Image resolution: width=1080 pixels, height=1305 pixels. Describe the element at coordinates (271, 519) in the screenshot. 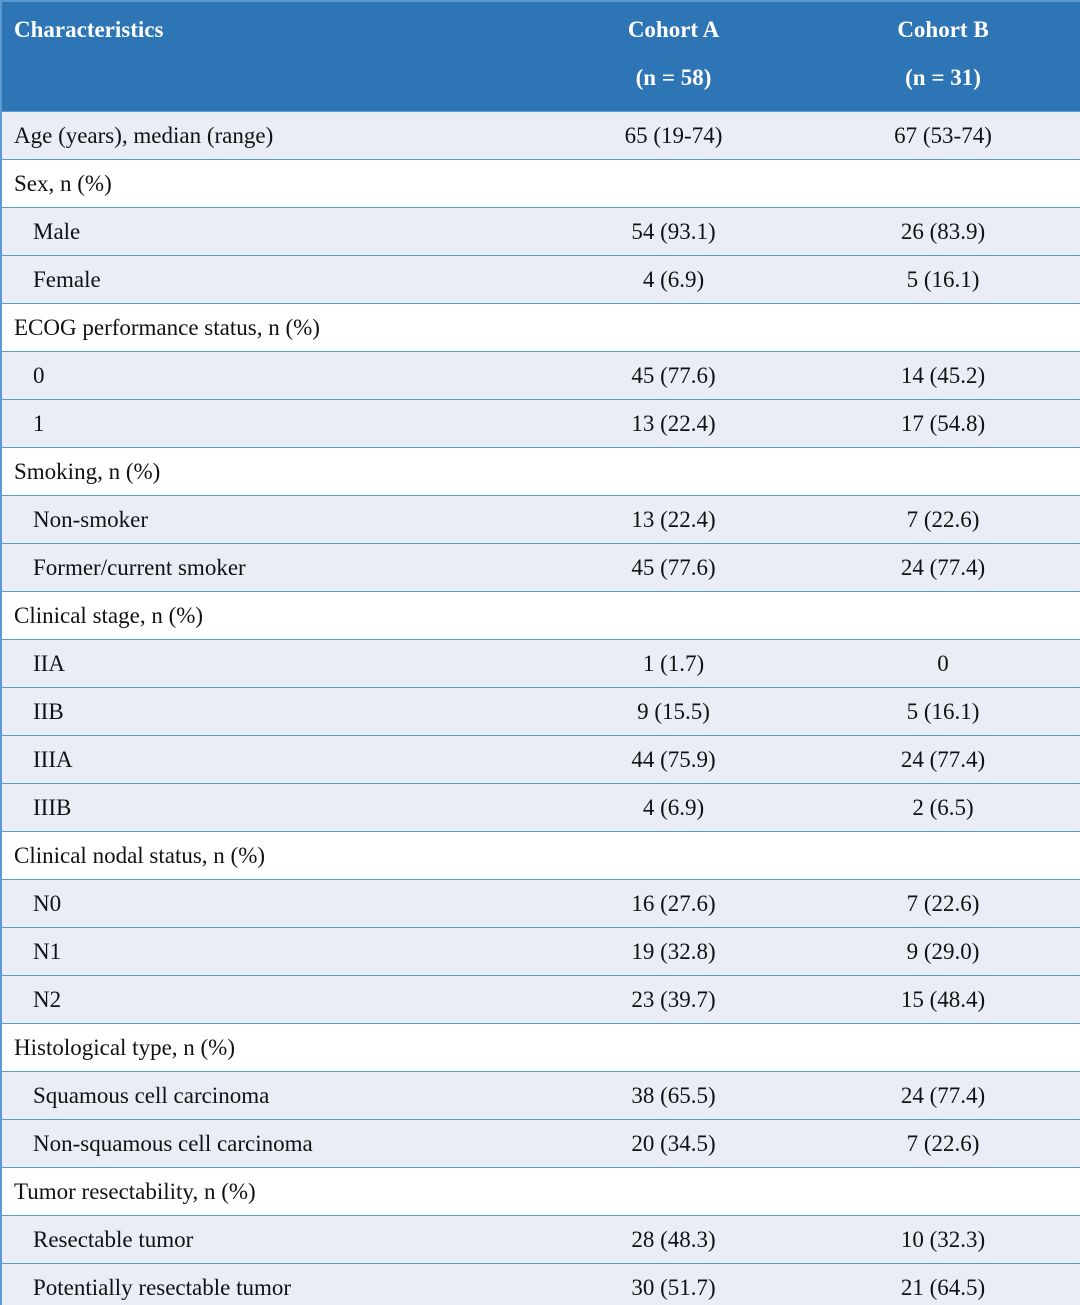

I see `row-label: Non-smoker` at that location.